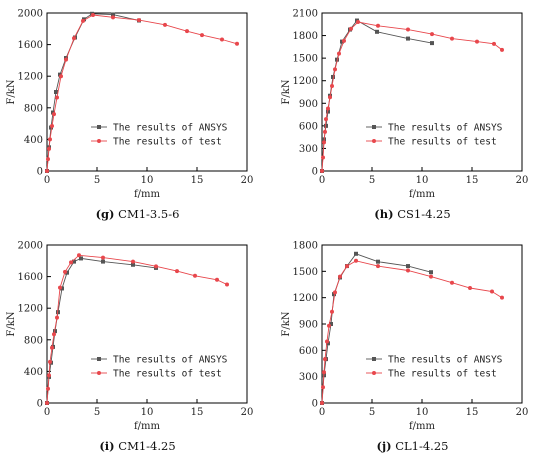  I want to click on caption-name: CS1-4.25, so click(424, 214).